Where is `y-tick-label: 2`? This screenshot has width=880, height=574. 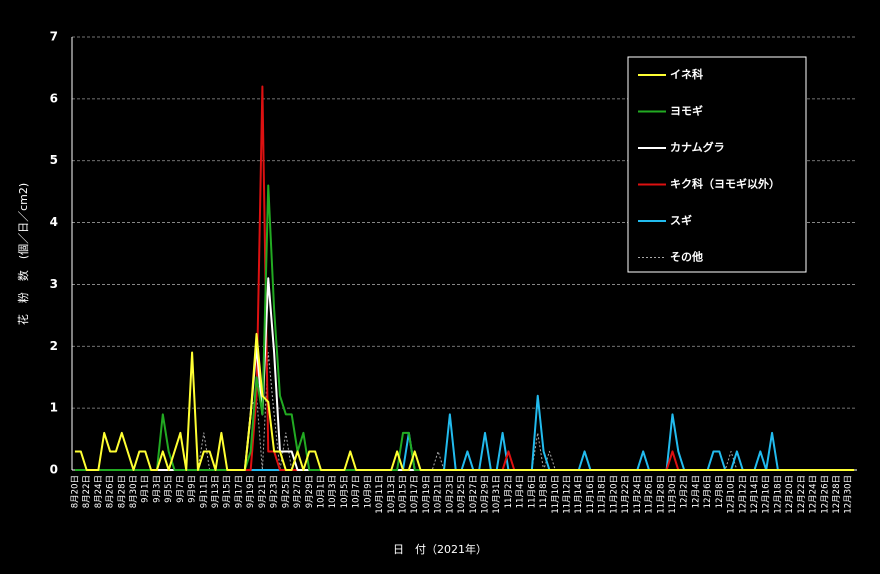
y-tick-label: 2 is located at coordinates (54, 346).